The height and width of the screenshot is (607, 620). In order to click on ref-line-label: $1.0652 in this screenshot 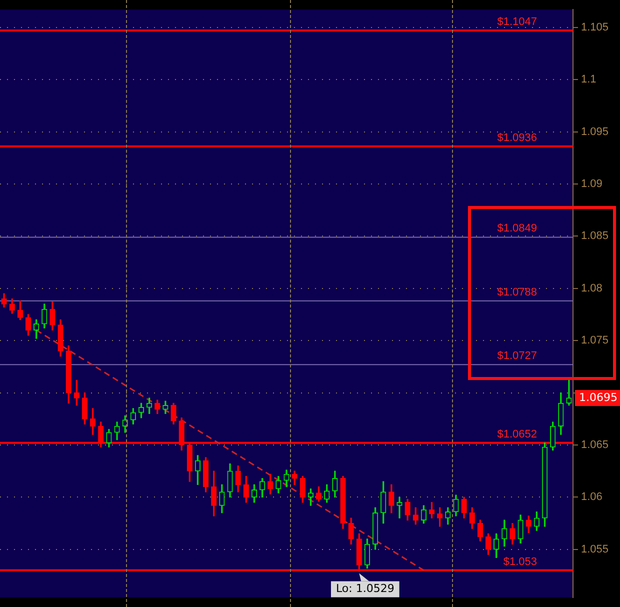, I will do `click(517, 434)`.